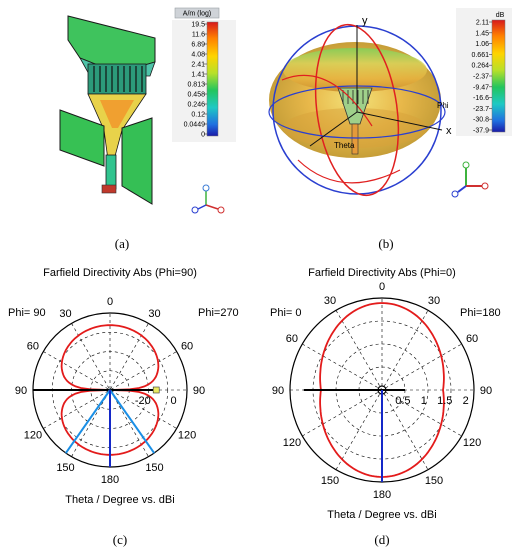 This screenshot has width=516, height=550. What do you see at coordinates (198, 55) in the screenshot?
I see `legend-tick-label: 4.08` at bounding box center [198, 55].